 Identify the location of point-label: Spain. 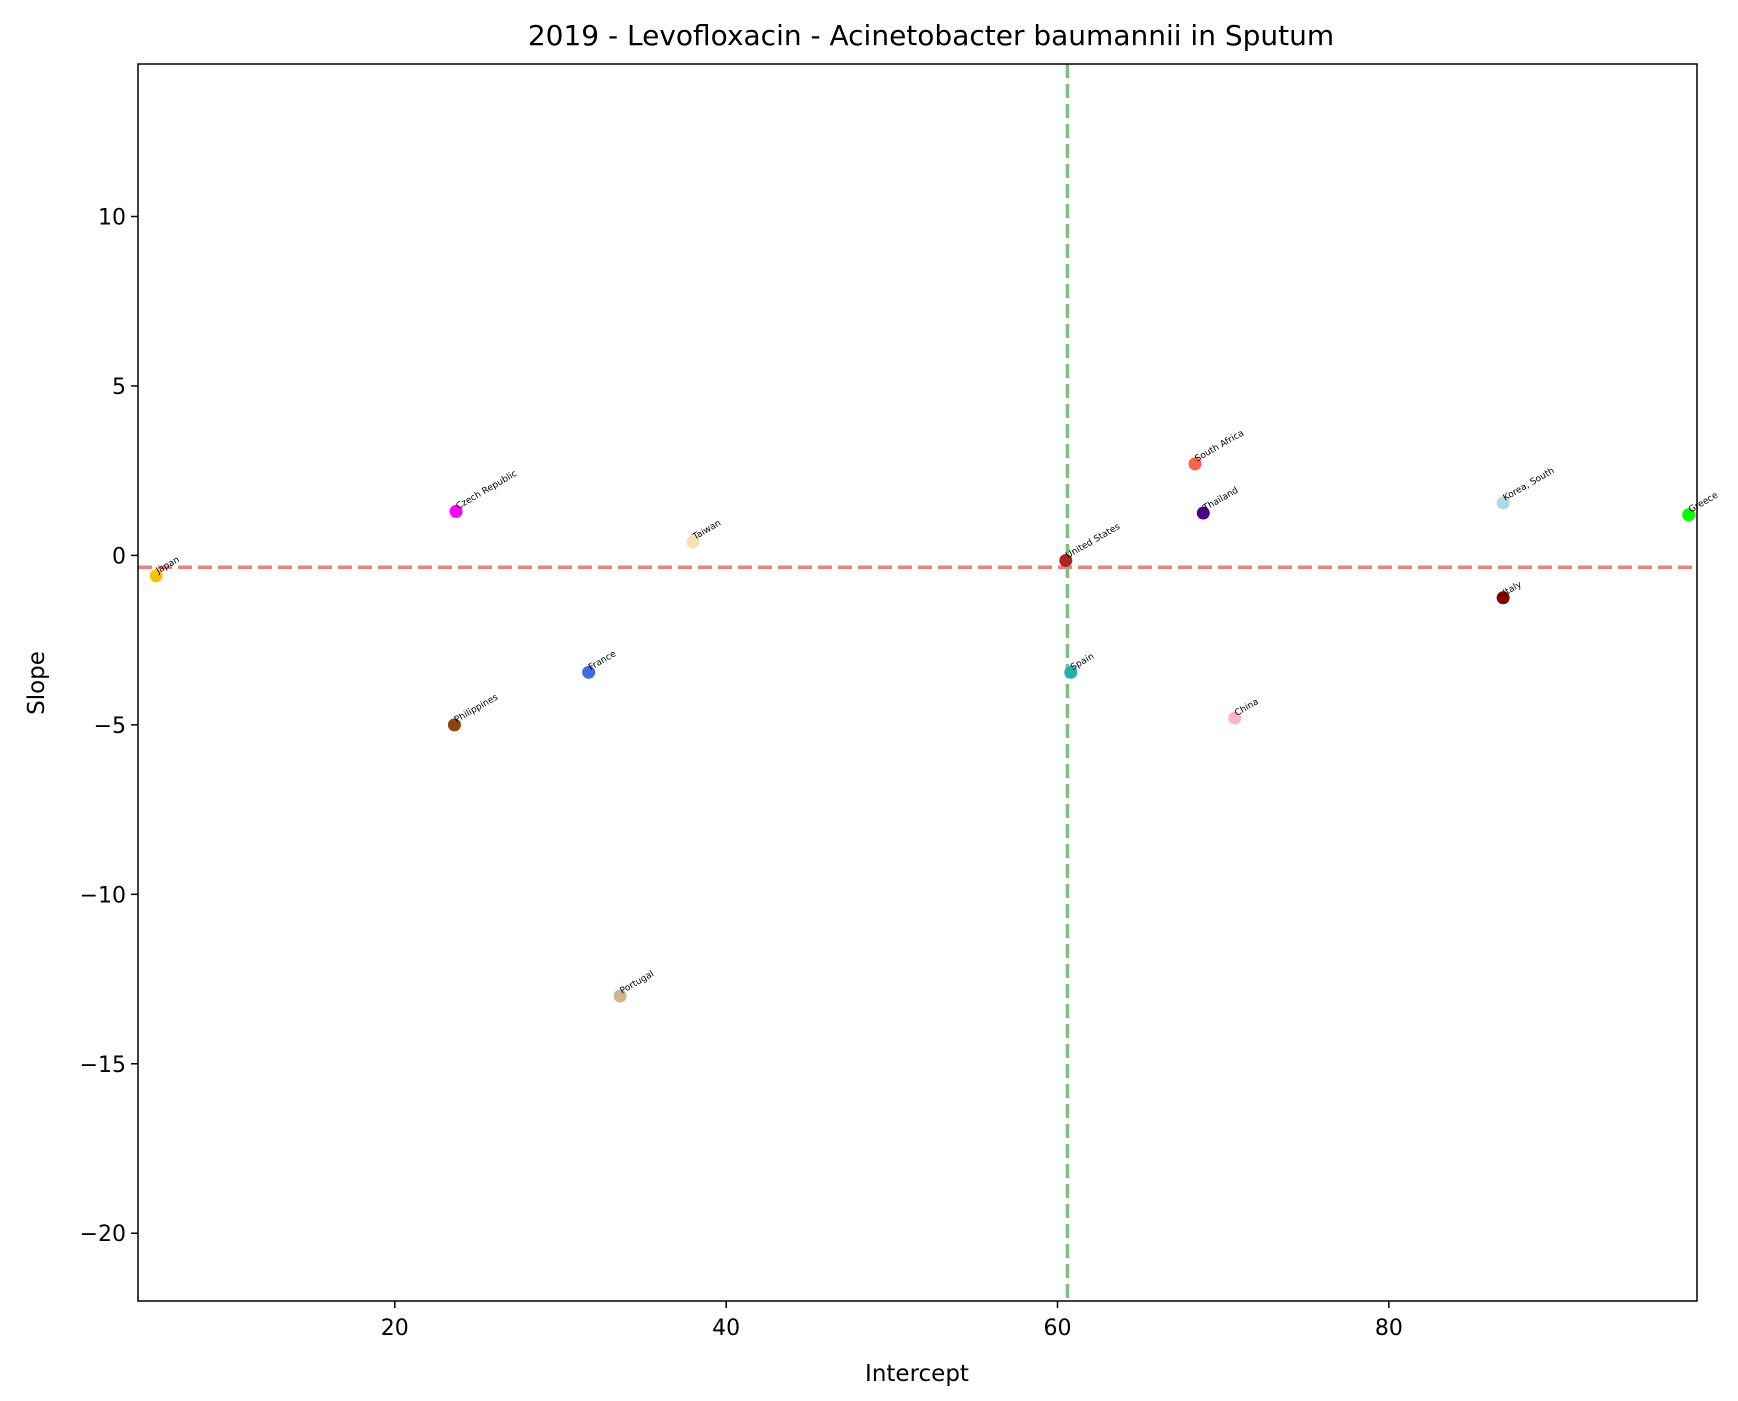
(1082, 662).